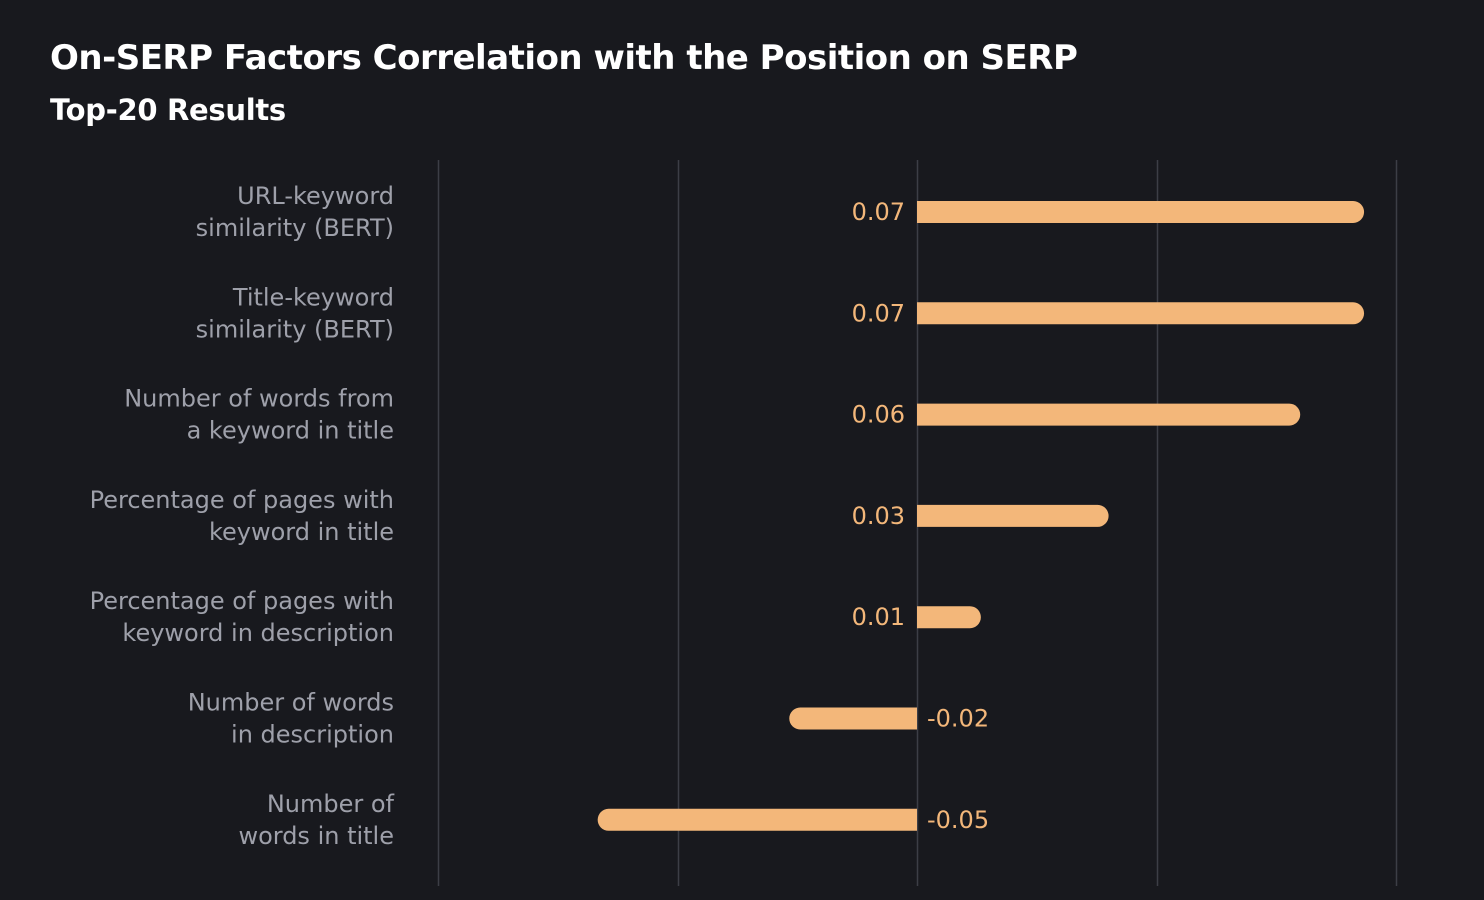 The width and height of the screenshot is (1484, 900). Describe the element at coordinates (878, 617) in the screenshot. I see `value-label: 0.01` at that location.